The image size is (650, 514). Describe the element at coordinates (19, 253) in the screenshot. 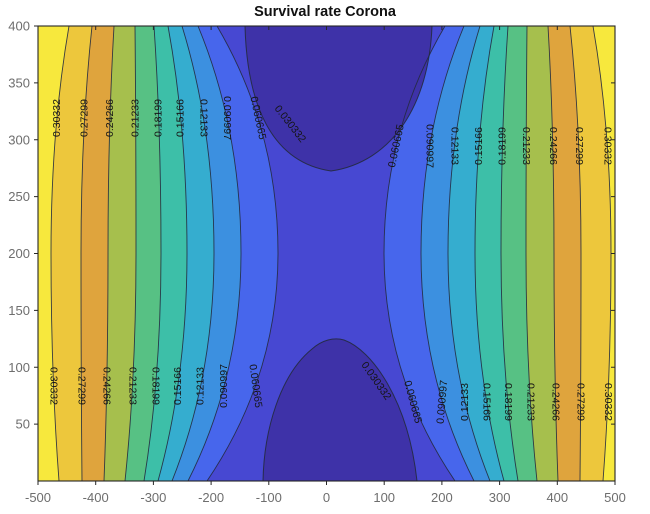

I see `y-tick-label: 200` at that location.